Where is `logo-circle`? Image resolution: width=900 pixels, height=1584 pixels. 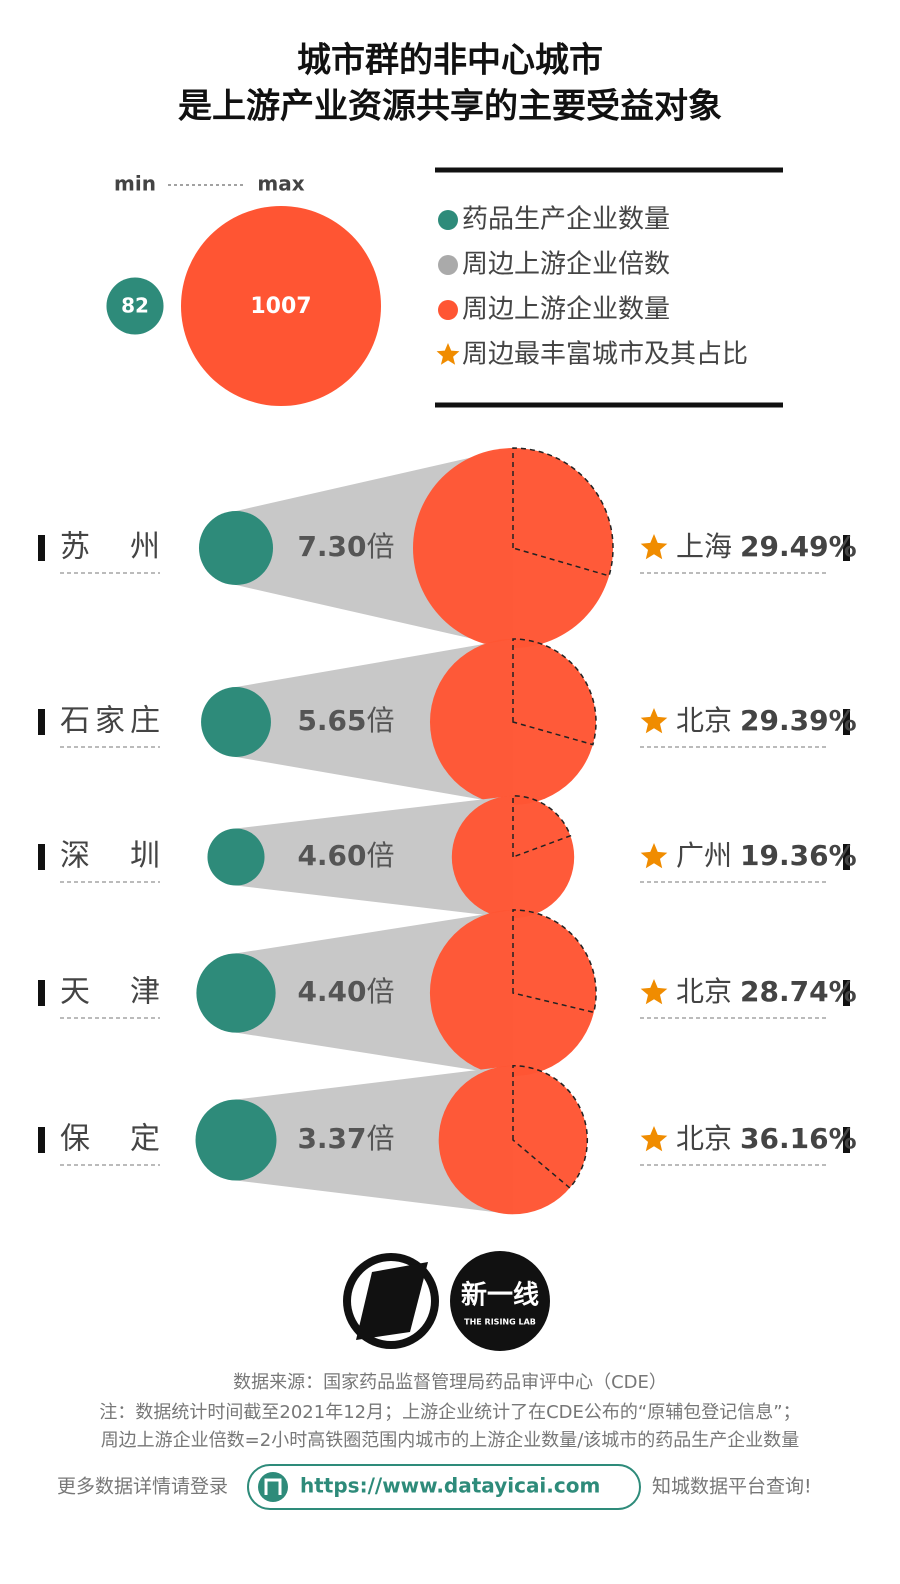
logo-circle is located at coordinates (500, 1301).